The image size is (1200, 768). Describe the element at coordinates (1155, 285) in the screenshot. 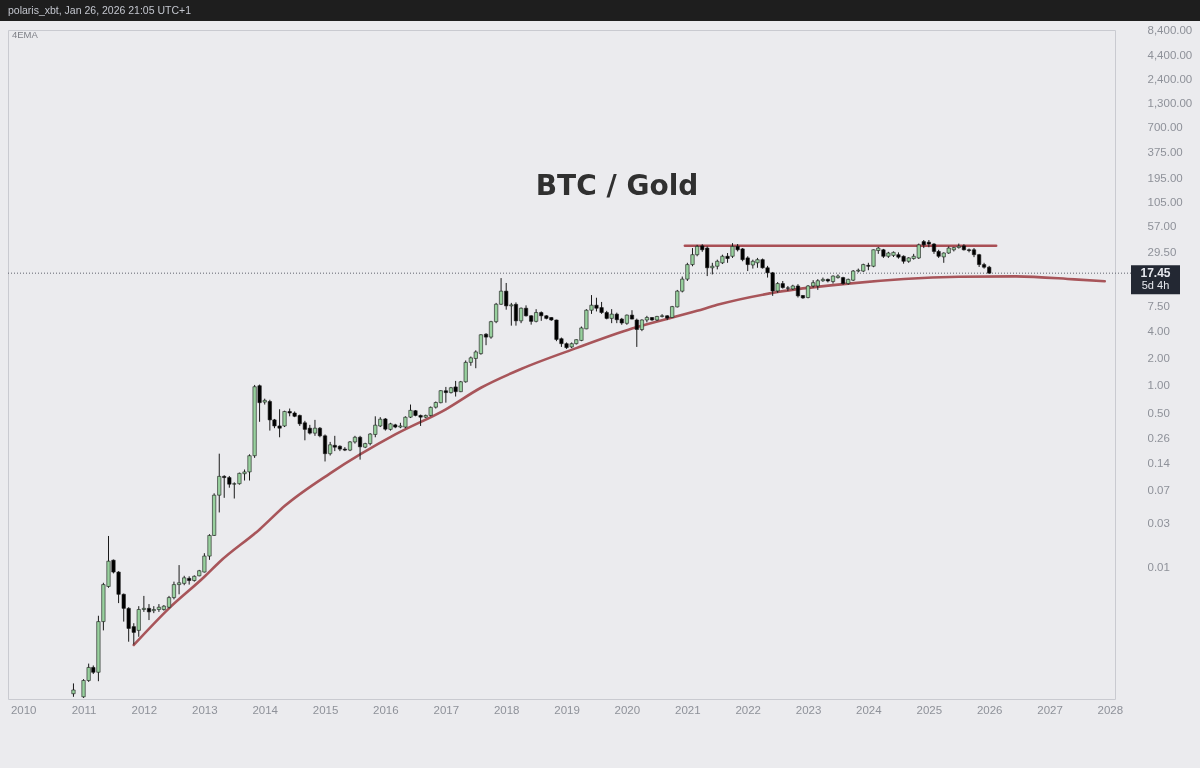

I see `text: 5d 4h` at that location.